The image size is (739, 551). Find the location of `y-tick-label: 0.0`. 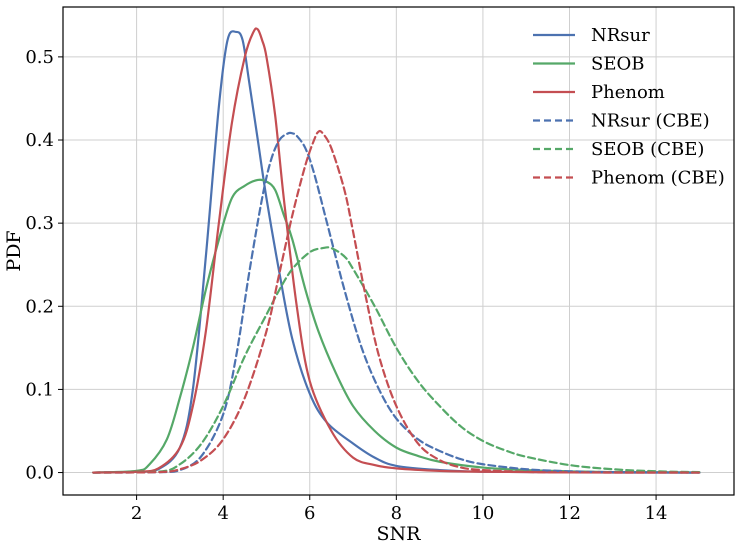

y-tick-label: 0.0 is located at coordinates (39, 473).